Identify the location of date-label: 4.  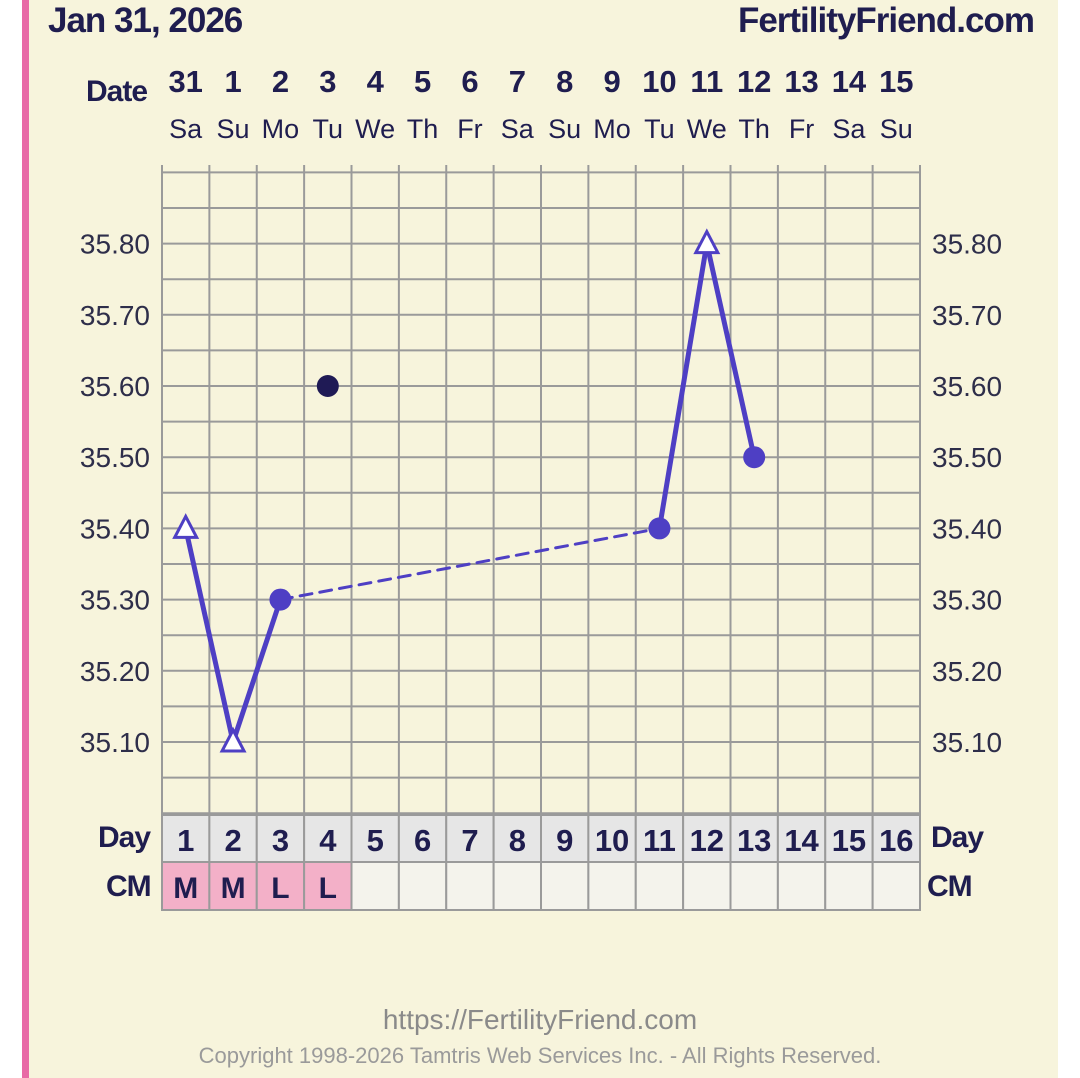
(376, 81).